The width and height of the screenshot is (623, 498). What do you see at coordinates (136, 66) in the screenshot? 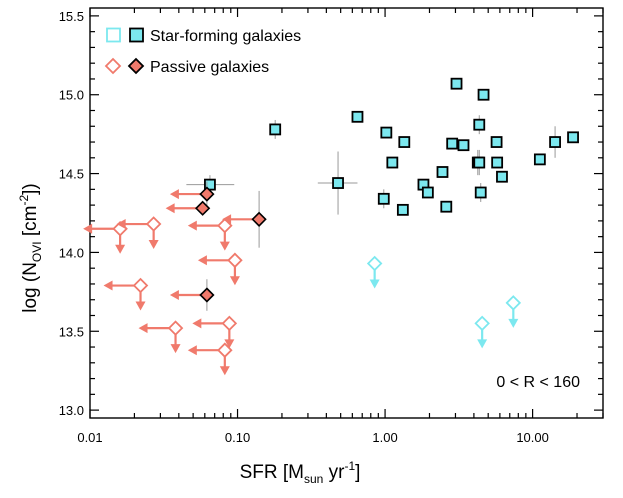
I see `legend-filled-diamond` at bounding box center [136, 66].